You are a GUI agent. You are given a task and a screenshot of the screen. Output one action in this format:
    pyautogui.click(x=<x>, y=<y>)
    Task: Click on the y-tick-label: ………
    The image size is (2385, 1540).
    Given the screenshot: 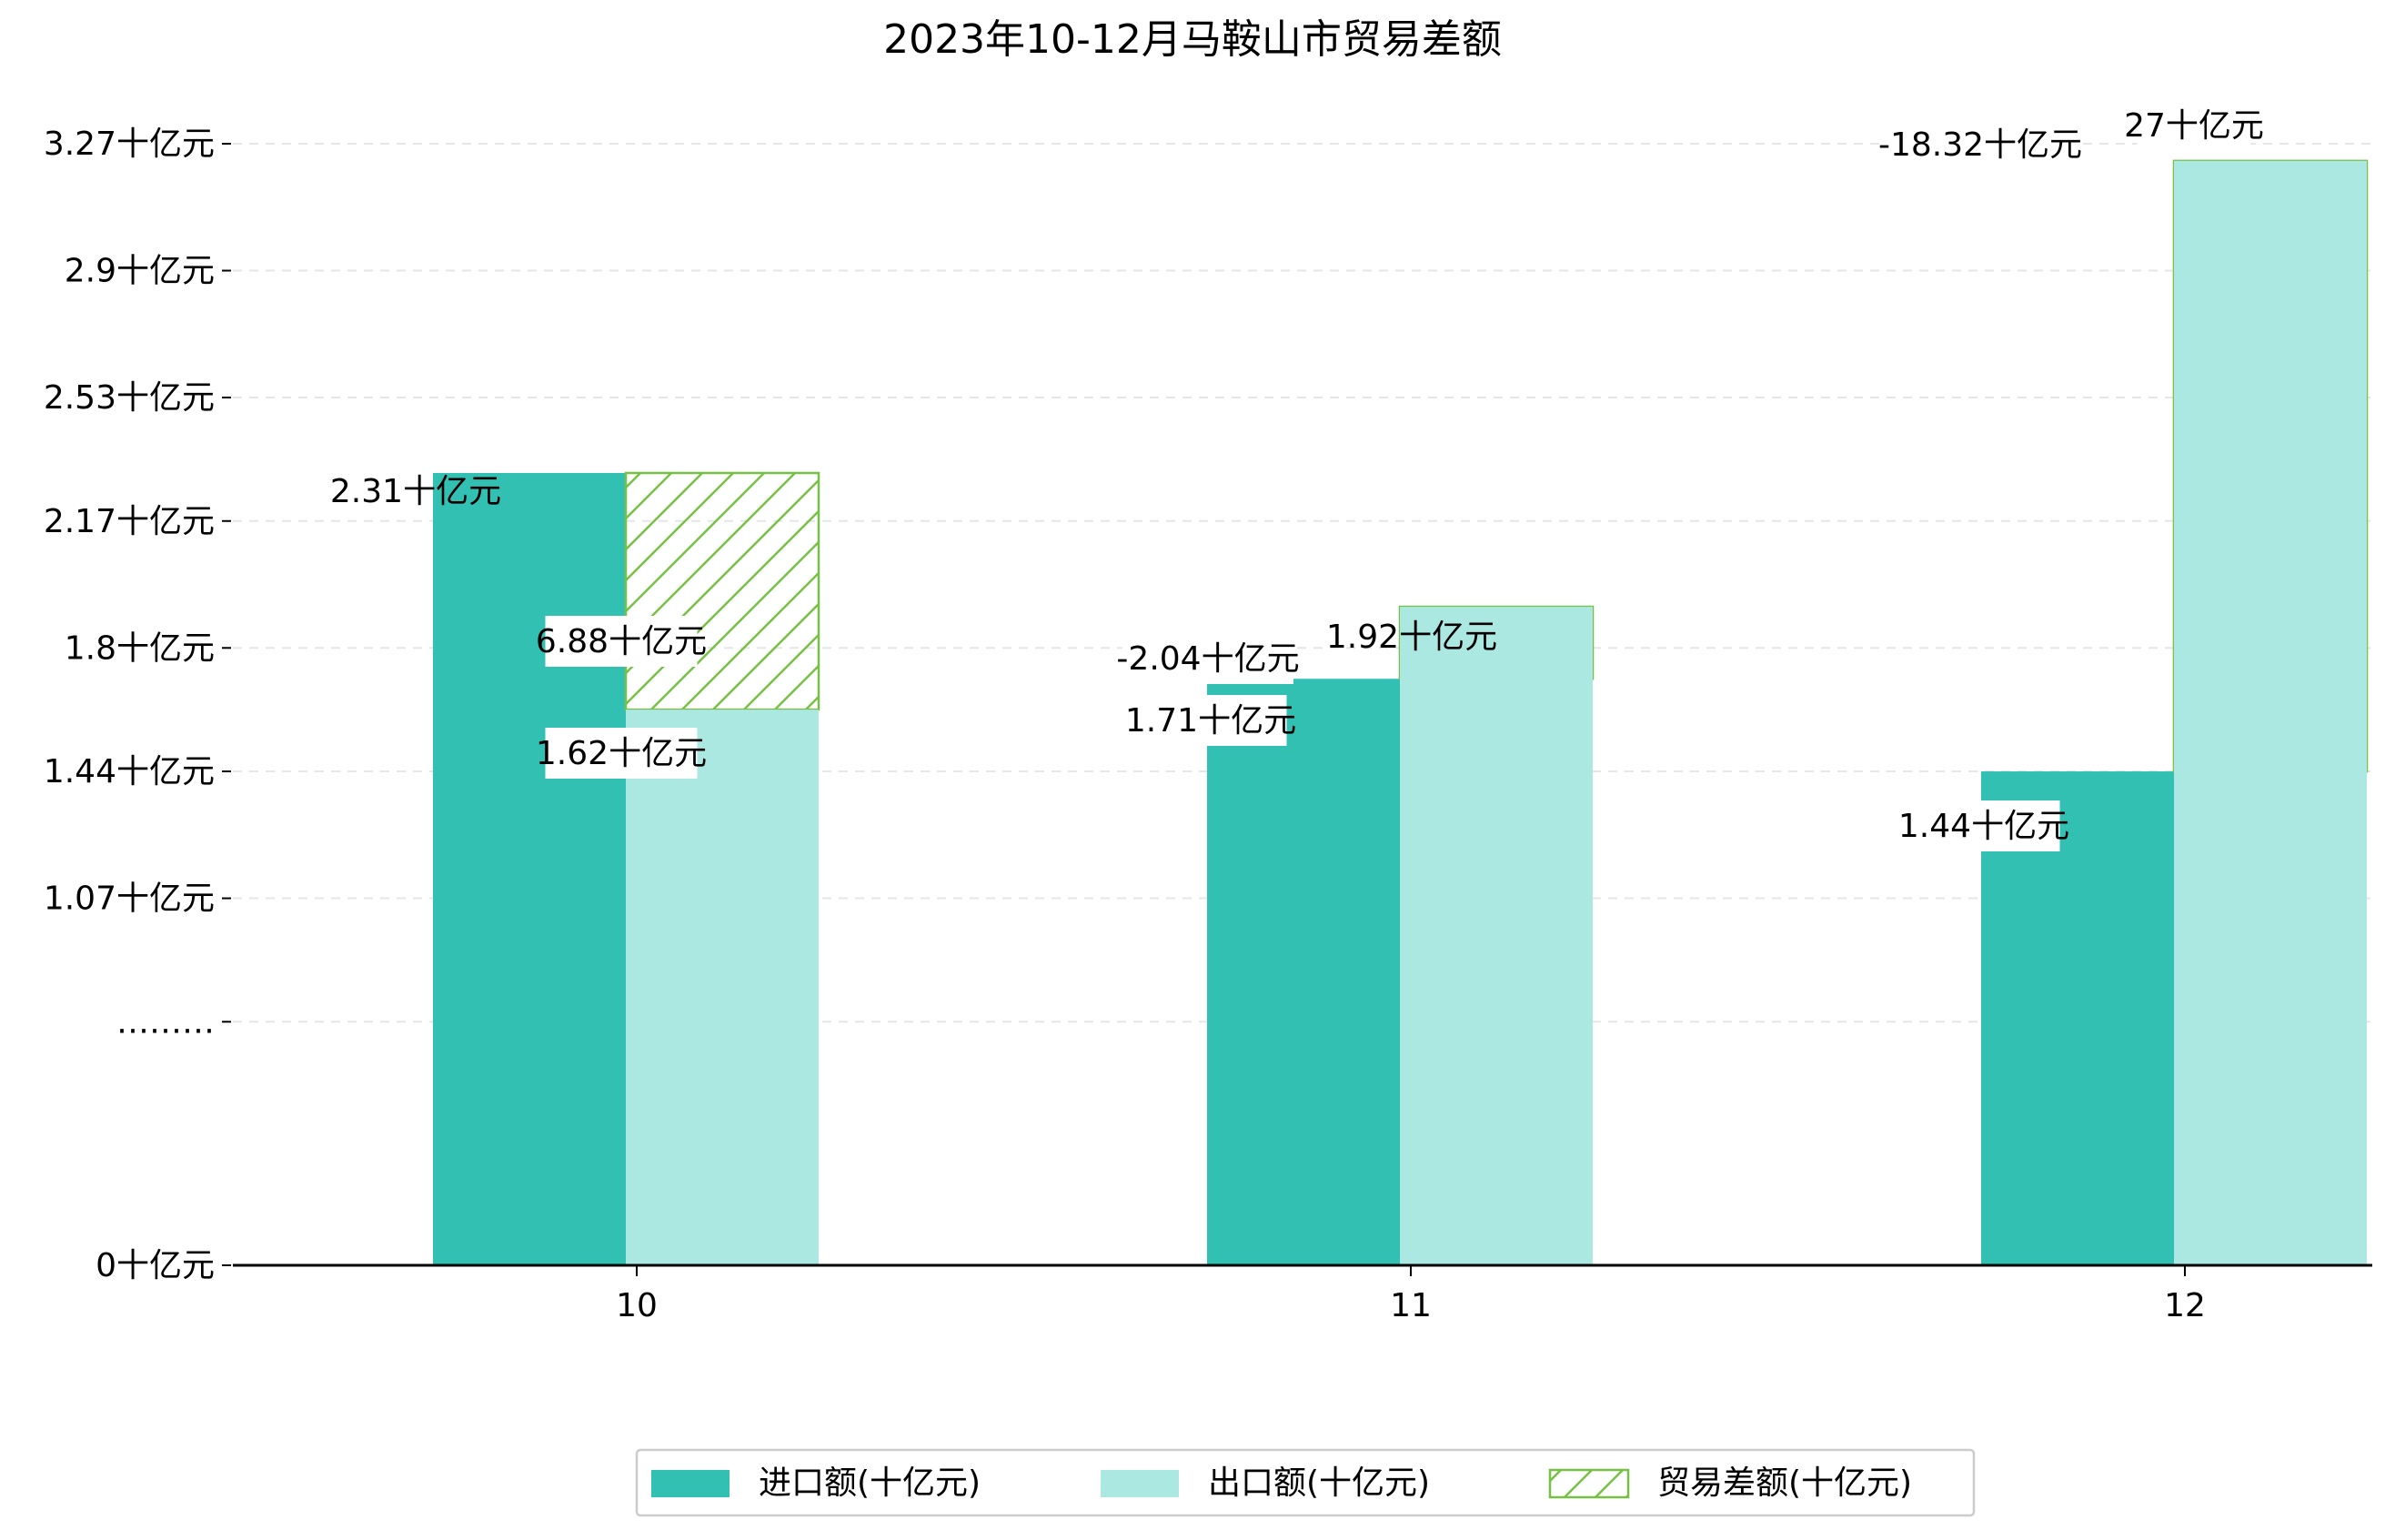 What is the action you would take?
    pyautogui.click(x=165, y=1022)
    